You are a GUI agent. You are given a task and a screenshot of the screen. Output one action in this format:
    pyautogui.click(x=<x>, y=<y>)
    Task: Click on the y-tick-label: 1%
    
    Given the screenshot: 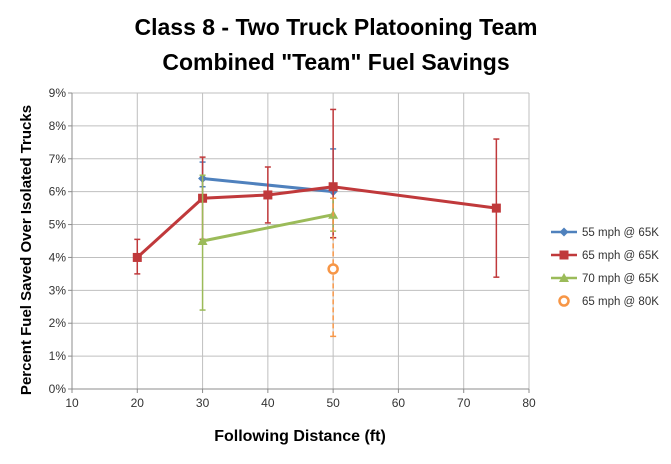 What is the action you would take?
    pyautogui.click(x=58, y=356)
    